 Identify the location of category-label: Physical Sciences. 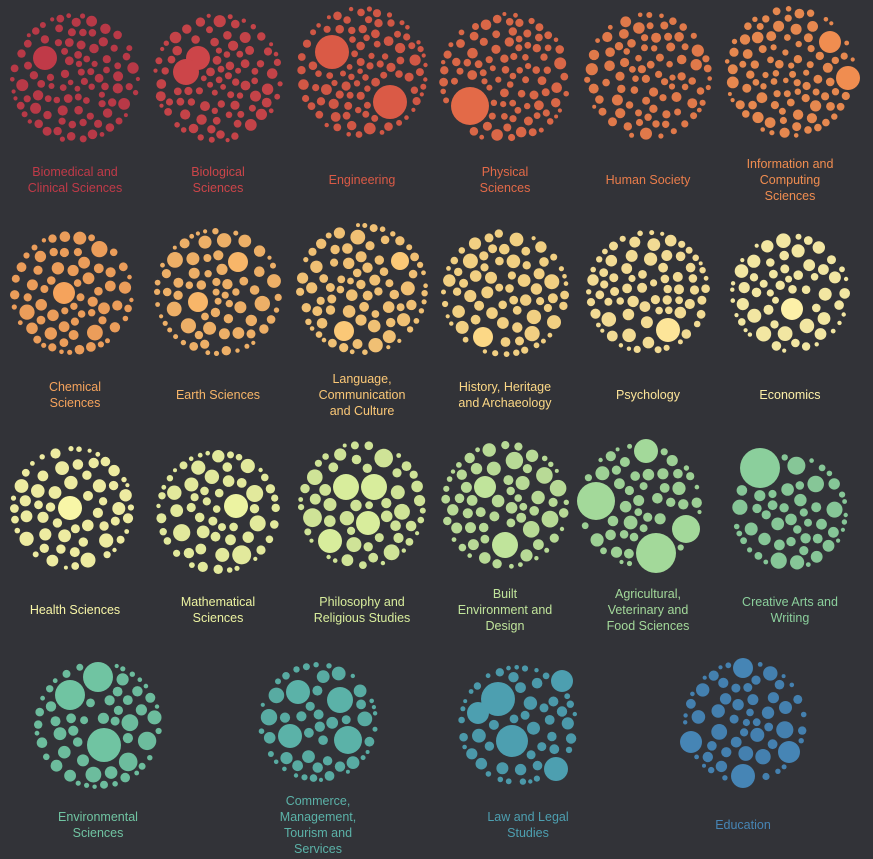
(505, 180).